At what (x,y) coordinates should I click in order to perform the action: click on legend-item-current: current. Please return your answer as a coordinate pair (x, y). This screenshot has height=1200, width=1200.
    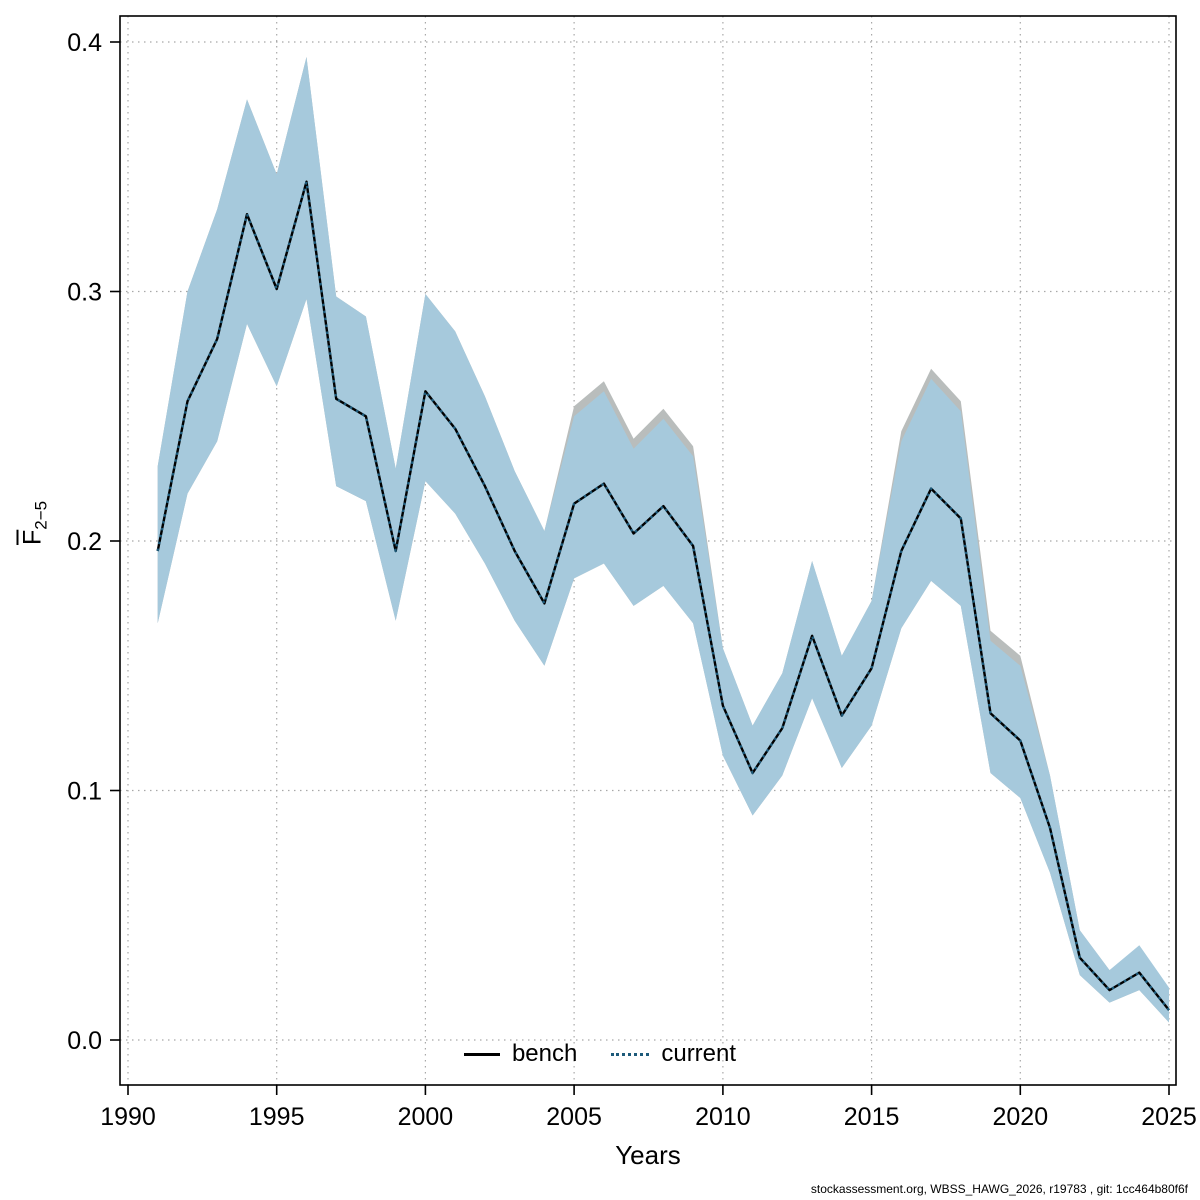
    Looking at the image, I should click on (673, 1054).